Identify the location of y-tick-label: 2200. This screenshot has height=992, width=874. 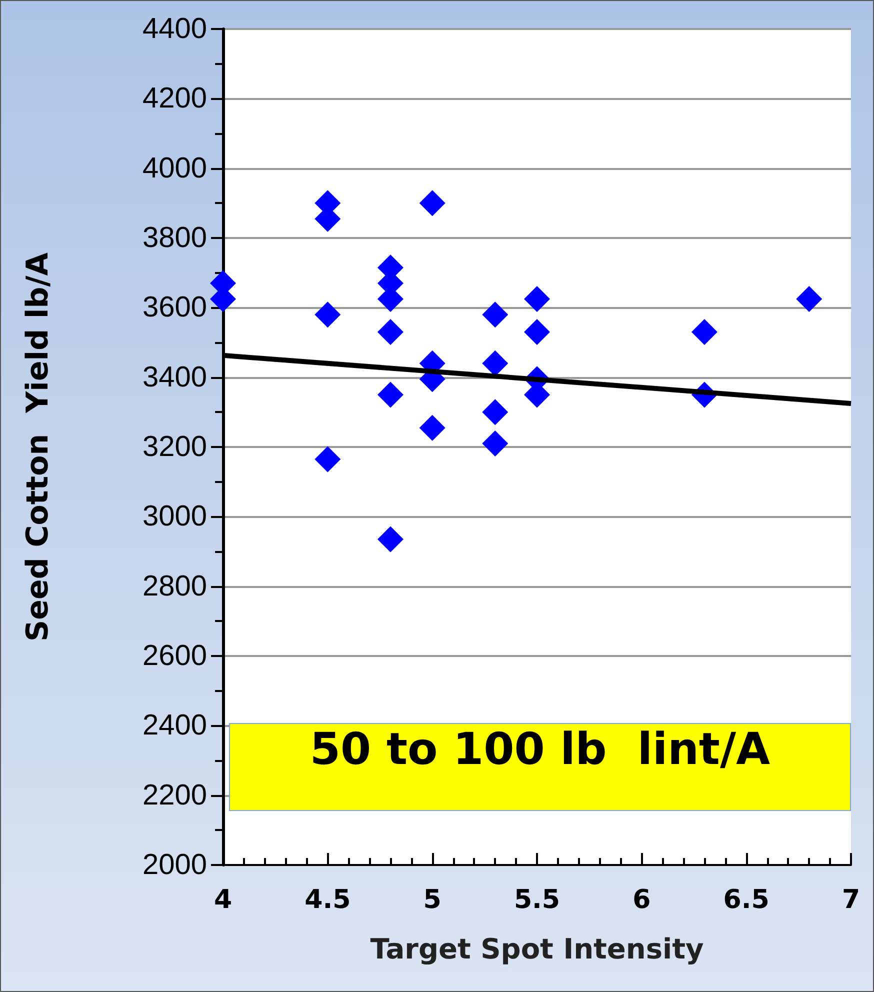
(174, 795).